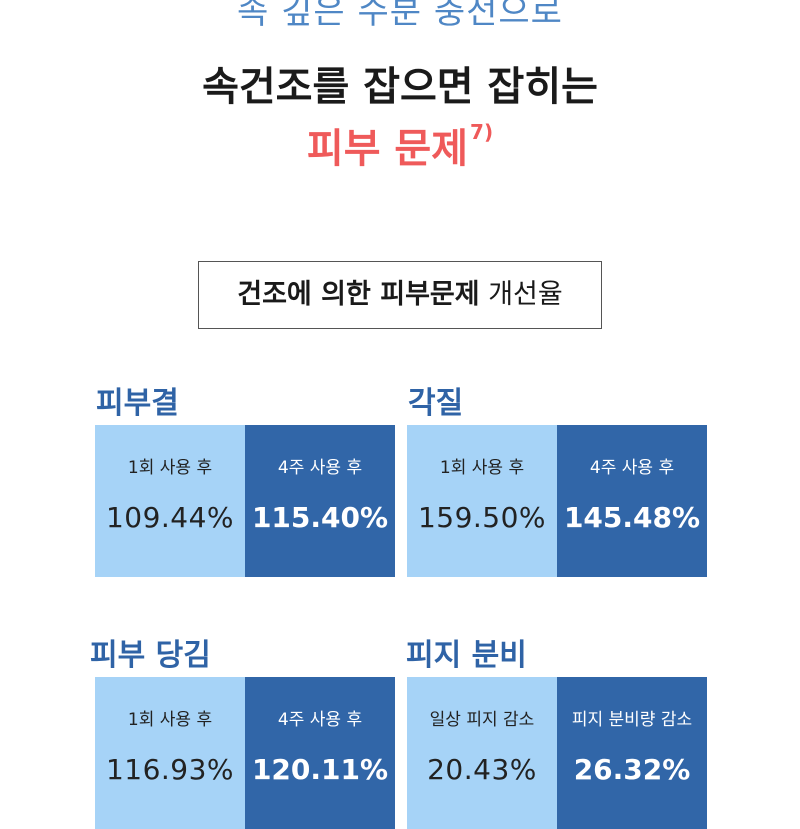 This screenshot has height=829, width=800. I want to click on result-cell: 1회 사용 후 116.93%, so click(170, 753).